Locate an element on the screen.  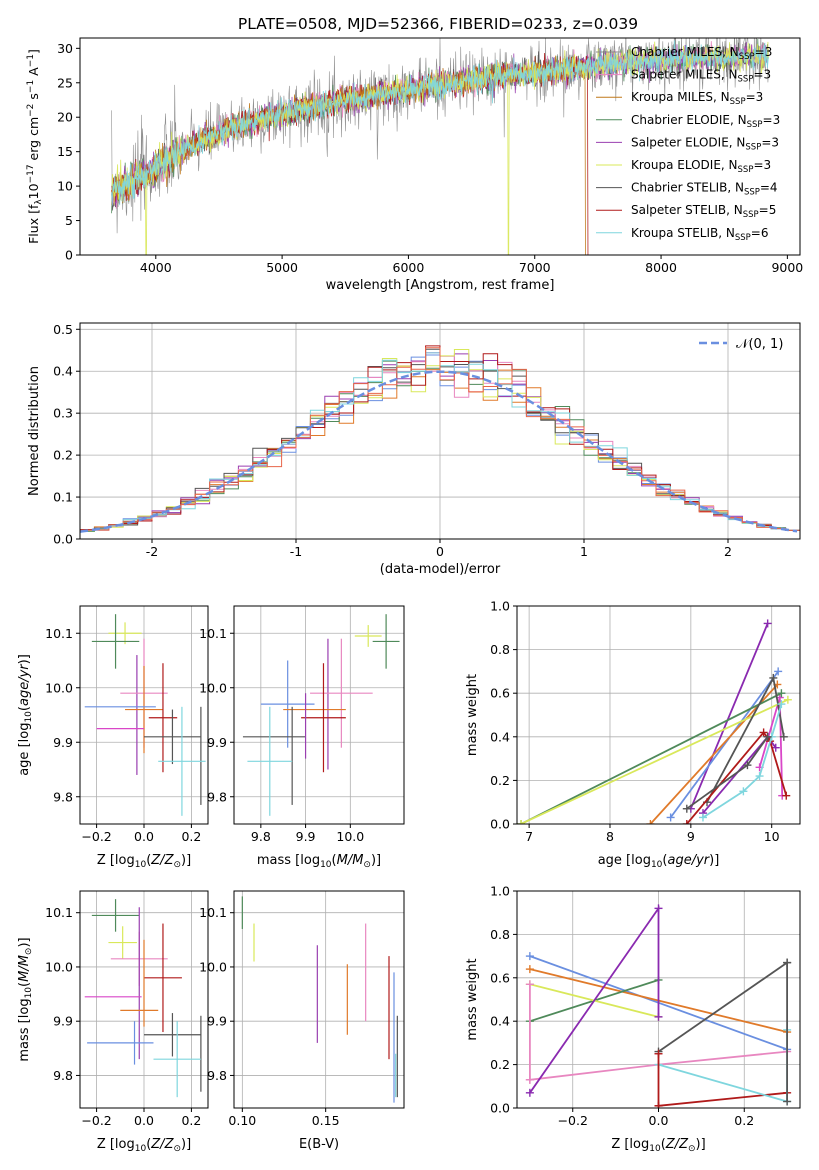
x-tick-label: 5000 is located at coordinates (282, 267).